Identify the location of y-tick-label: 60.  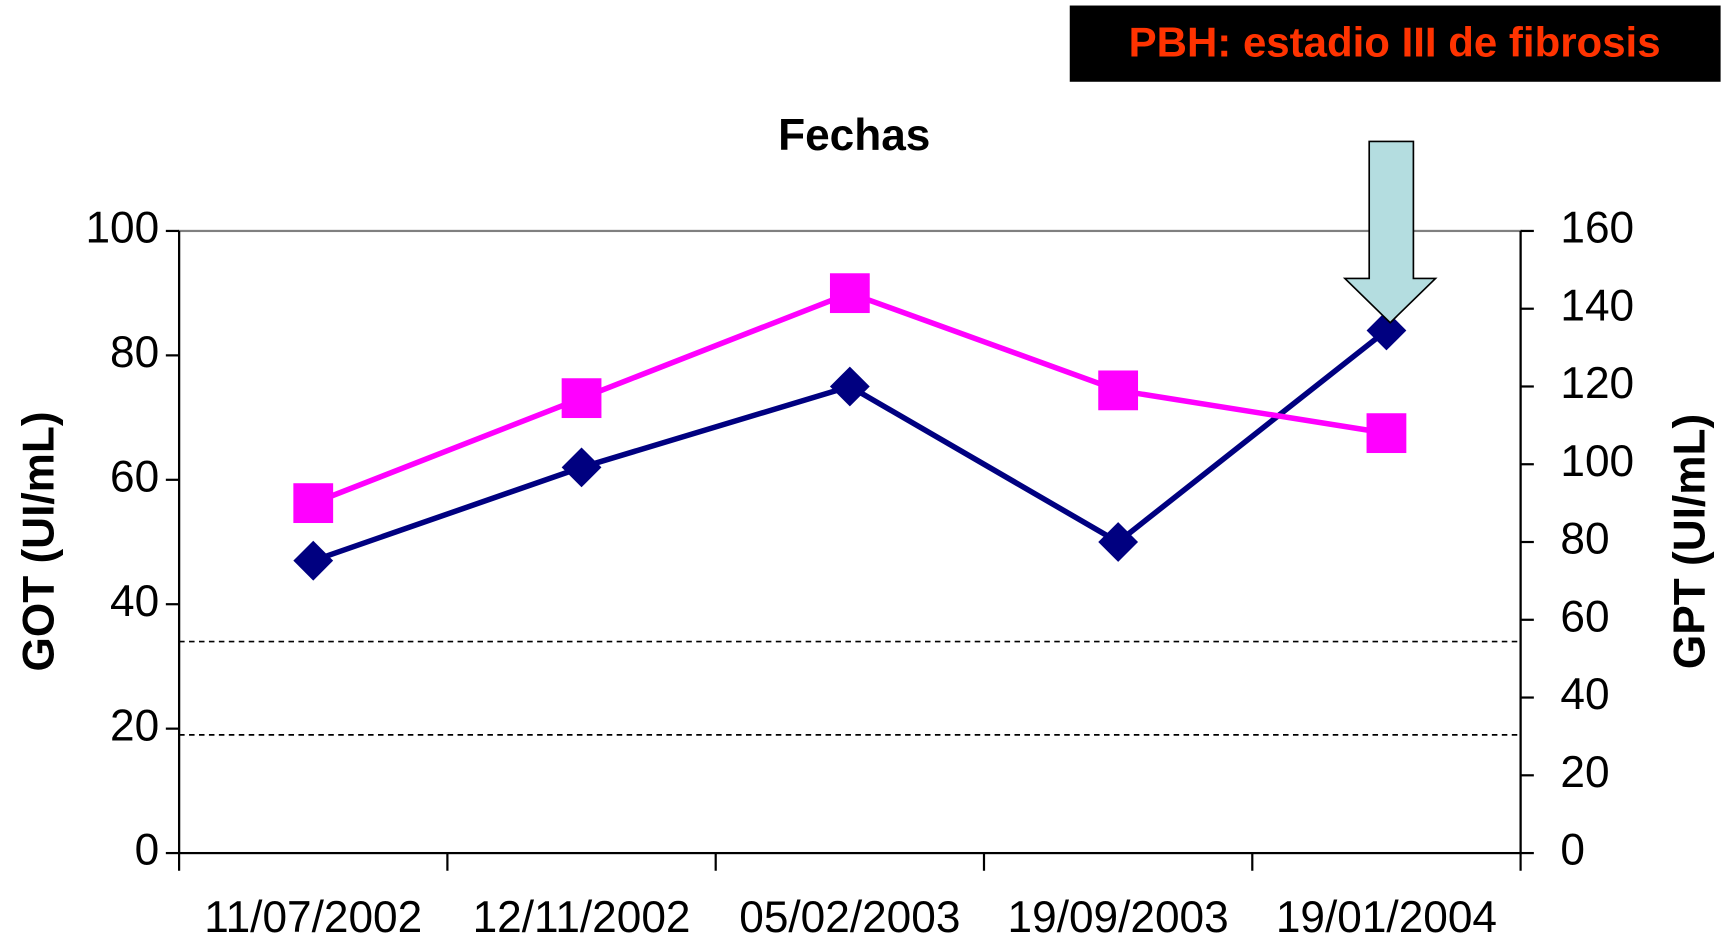
(134, 476).